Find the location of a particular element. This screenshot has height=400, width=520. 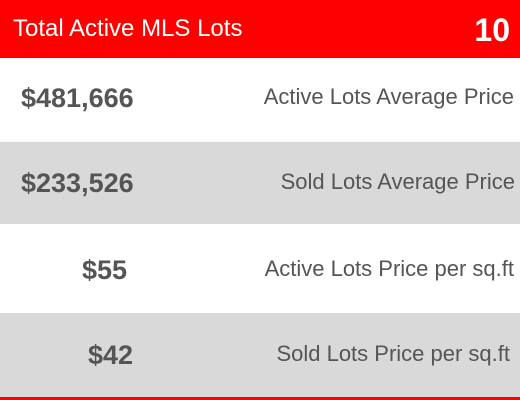

header-bar: Total Active MLS Lots 10 is located at coordinates (260, 29).